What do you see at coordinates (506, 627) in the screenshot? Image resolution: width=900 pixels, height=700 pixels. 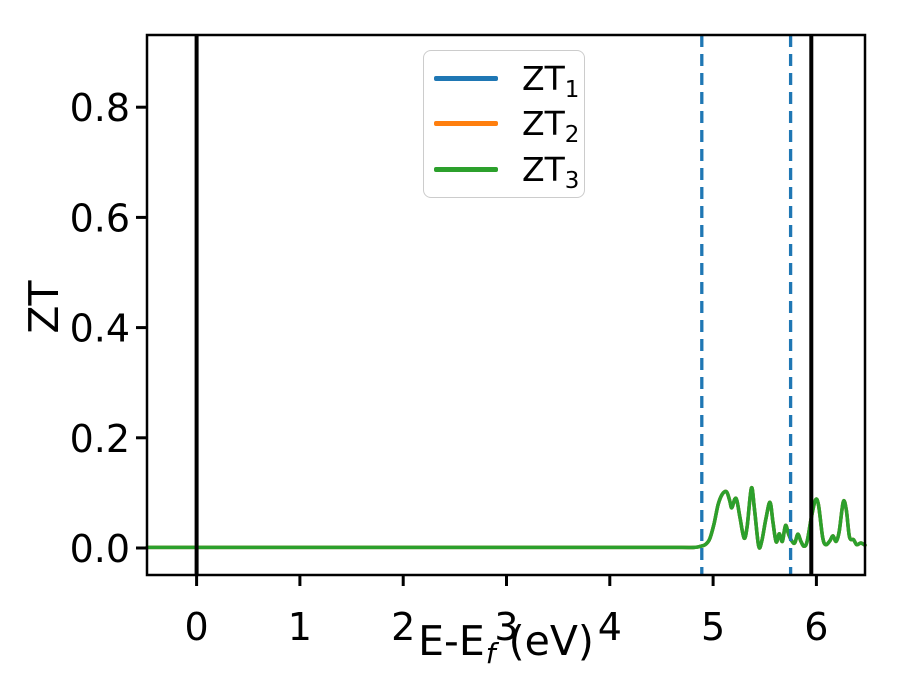 I see `x-tick-label-3: 3` at bounding box center [506, 627].